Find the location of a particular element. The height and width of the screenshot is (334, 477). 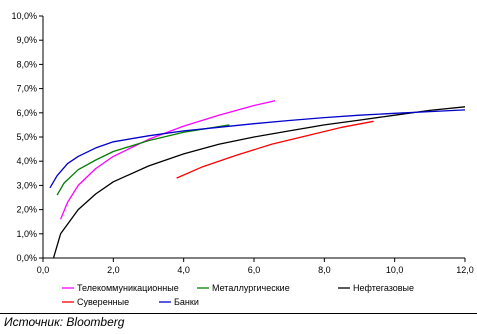

x-tick-label: 2,0 is located at coordinates (113, 270).